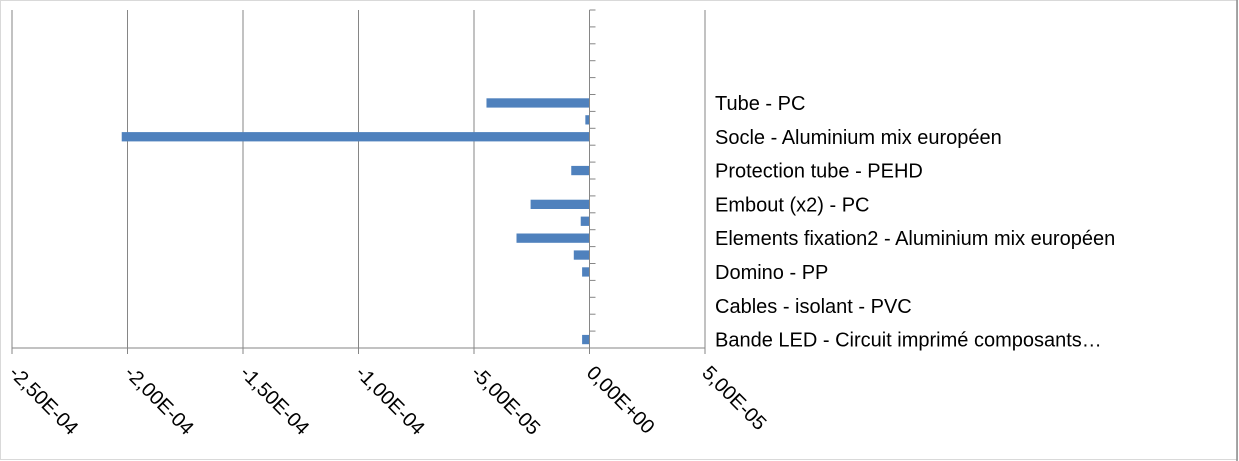 Image resolution: width=1239 pixels, height=461 pixels. What do you see at coordinates (858, 138) in the screenshot?
I see `category-label: Socle - Aluminium mix européen` at bounding box center [858, 138].